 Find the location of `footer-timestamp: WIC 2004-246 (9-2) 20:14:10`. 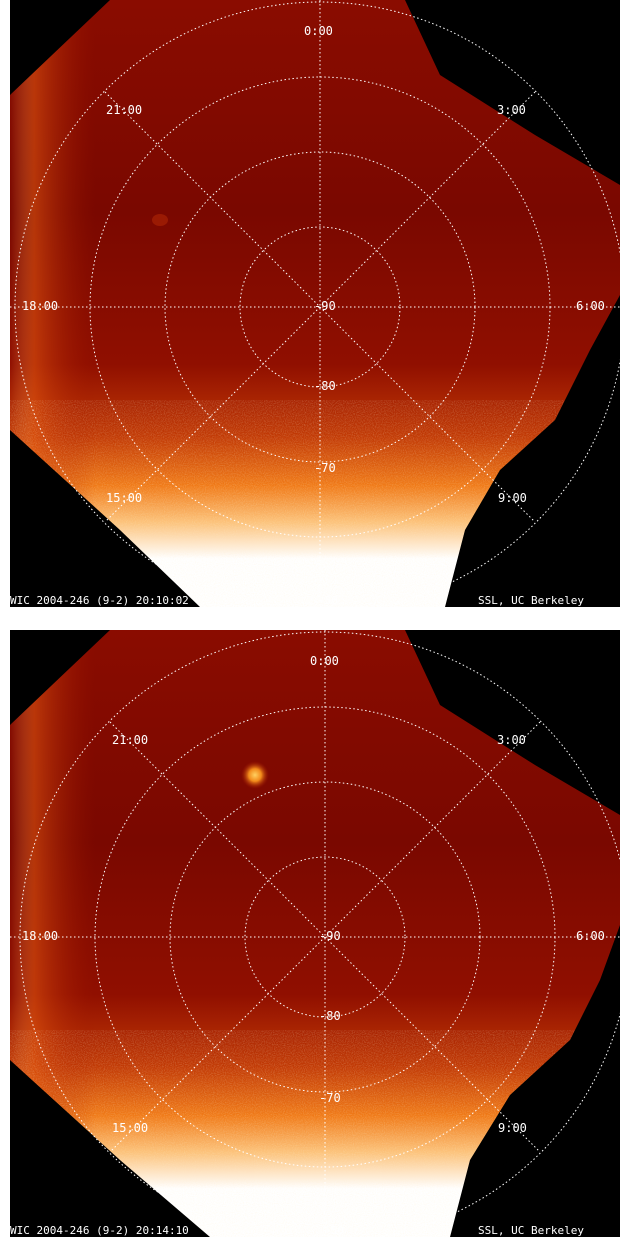

footer-timestamp: WIC 2004-246 (9-2) 20:14:10 is located at coordinates (99, 1230).